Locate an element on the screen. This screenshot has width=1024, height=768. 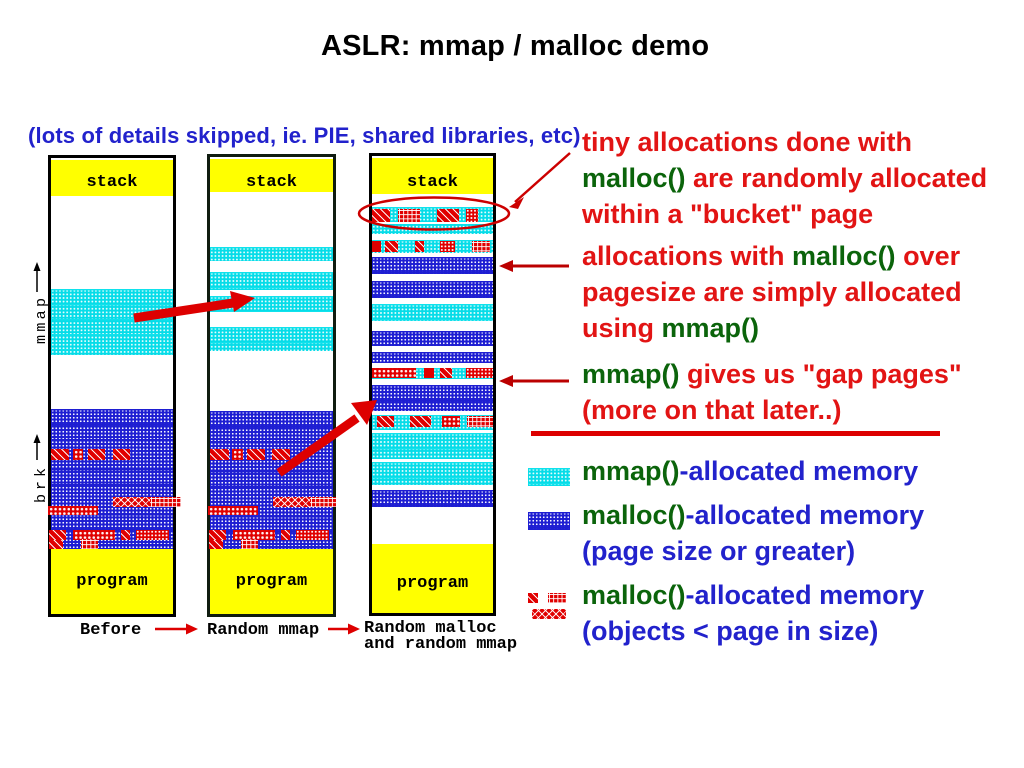
svg-text: mmap is located at coordinates (41, 321).